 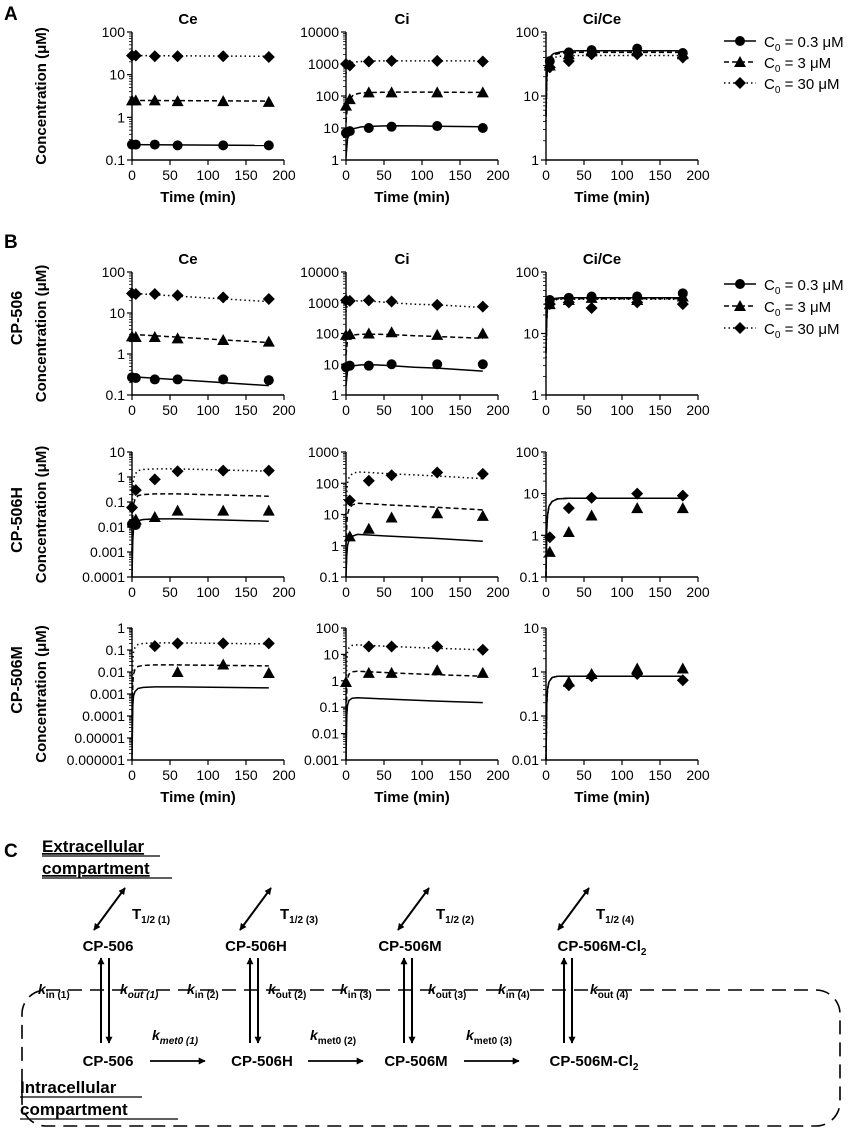 What do you see at coordinates (323, 452) in the screenshot?
I see `y-tick-label: 1000` at bounding box center [323, 452].